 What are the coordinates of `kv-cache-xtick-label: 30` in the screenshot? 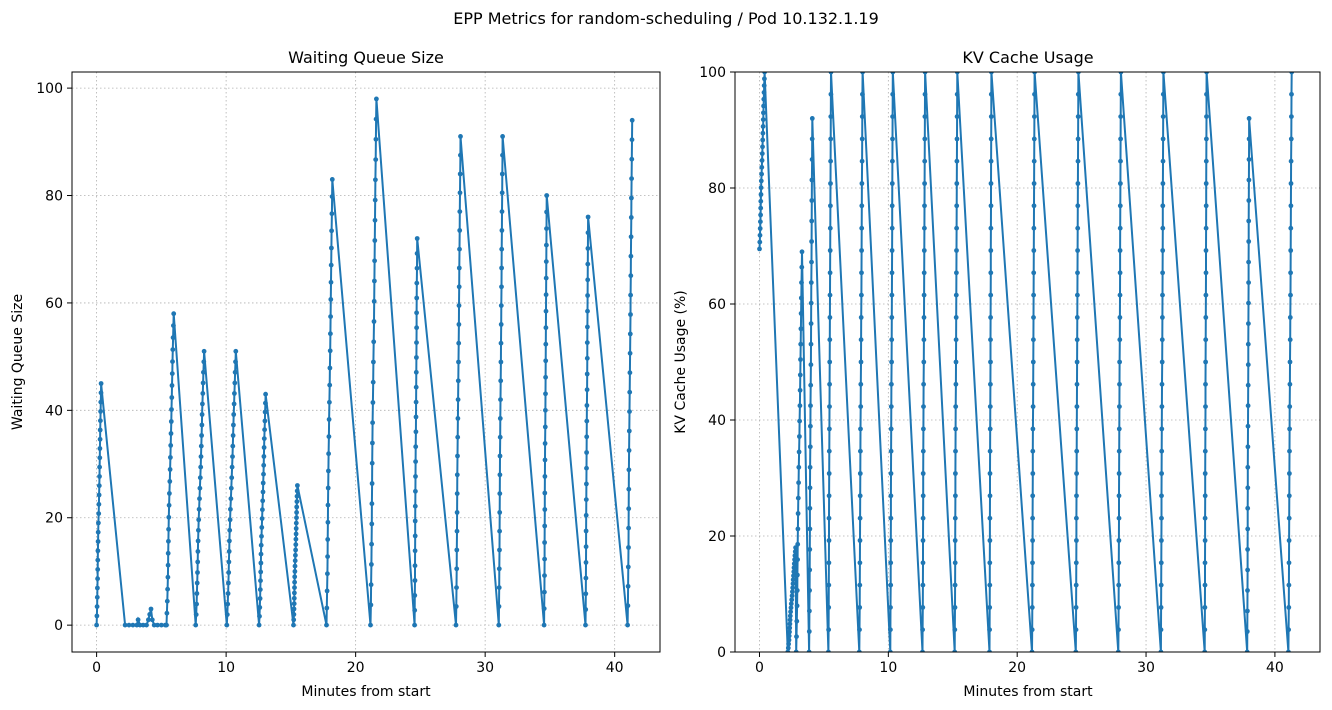 It's located at (1146, 668).